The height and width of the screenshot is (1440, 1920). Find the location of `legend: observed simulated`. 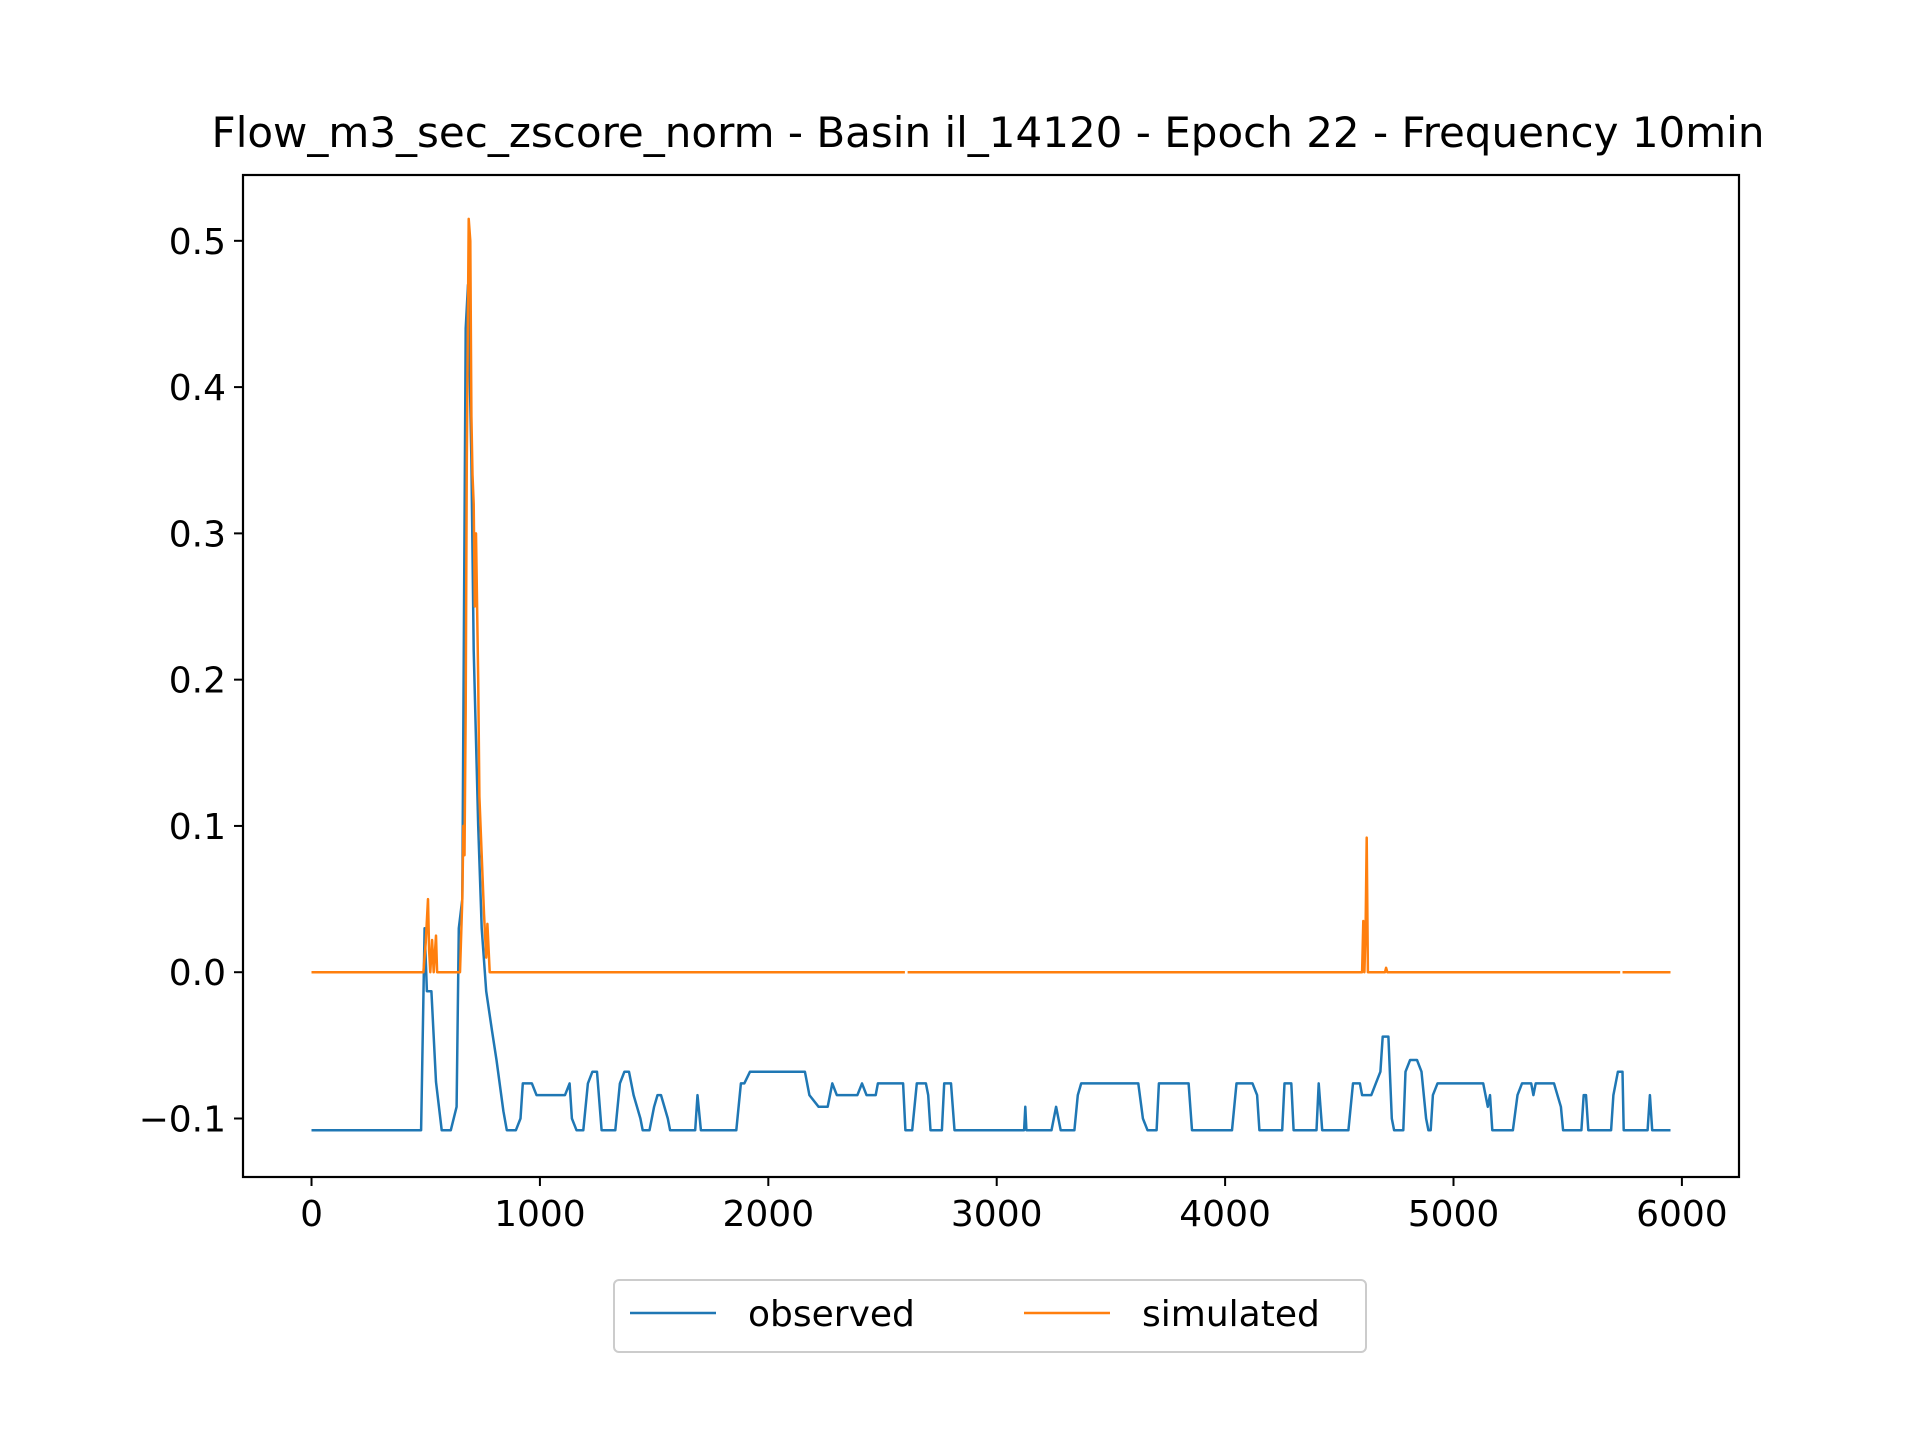

legend: observed simulated is located at coordinates (990, 1316).